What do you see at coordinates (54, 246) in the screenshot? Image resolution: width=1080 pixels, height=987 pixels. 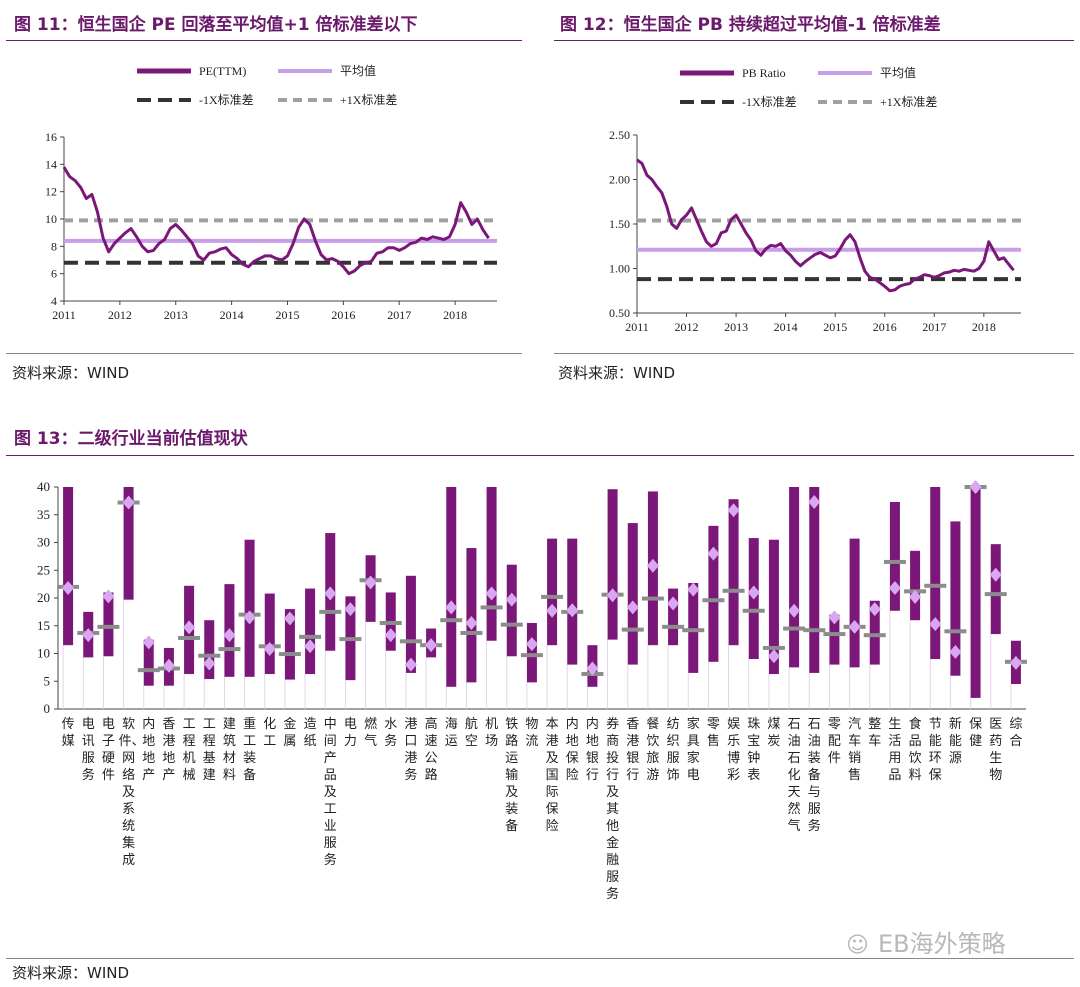 I see `y-tick-label: 8` at bounding box center [54, 246].